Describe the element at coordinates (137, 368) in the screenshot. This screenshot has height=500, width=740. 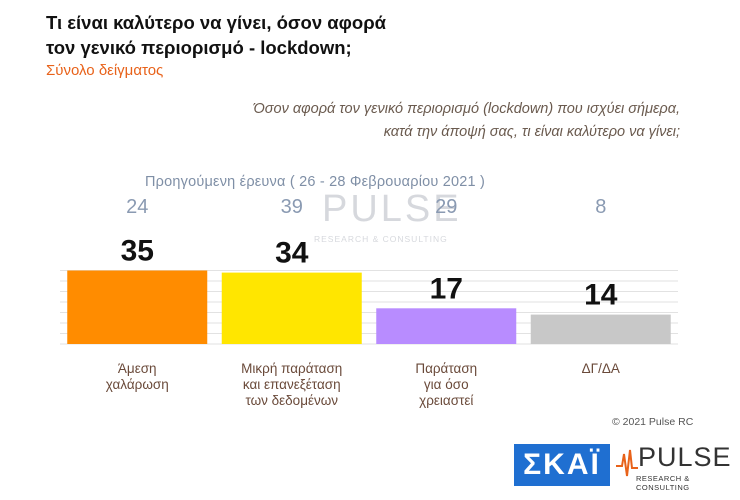
I see `category-label-1-line-1: Άμεση` at that location.